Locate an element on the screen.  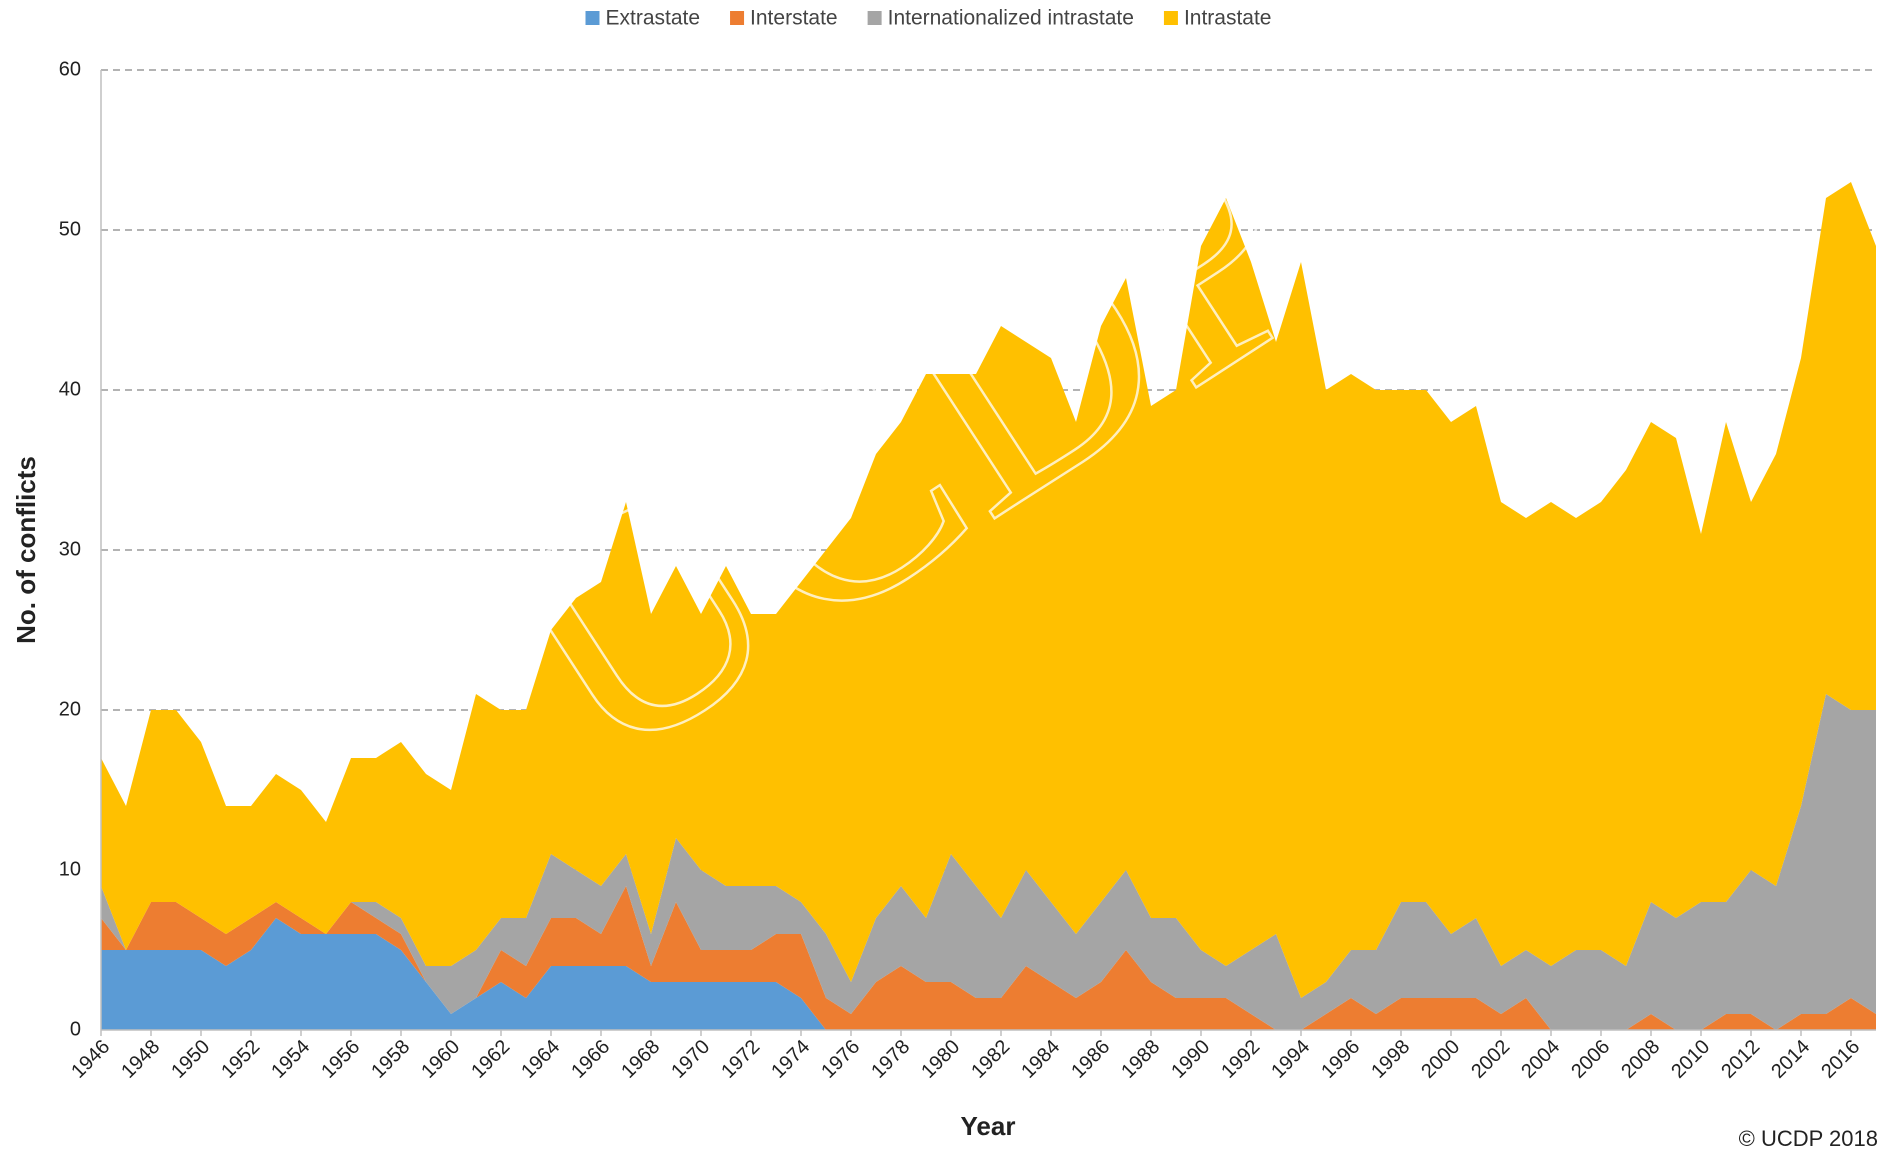
y-tick-label: 50 is located at coordinates (70, 229).